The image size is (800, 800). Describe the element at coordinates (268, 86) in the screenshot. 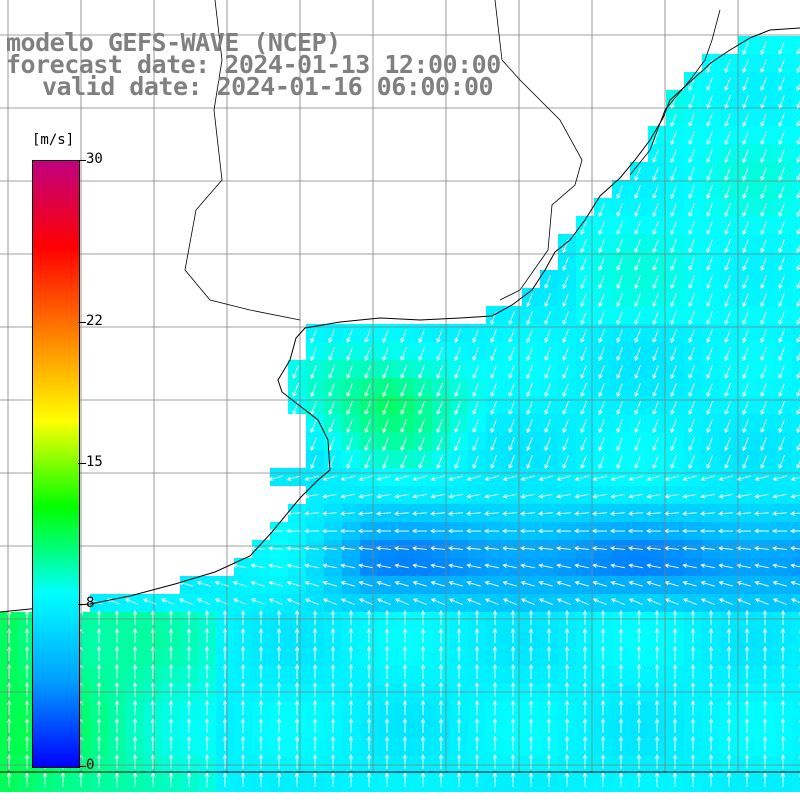

I see `valid-date: valid date: 2024-01-16 06:00:00` at that location.